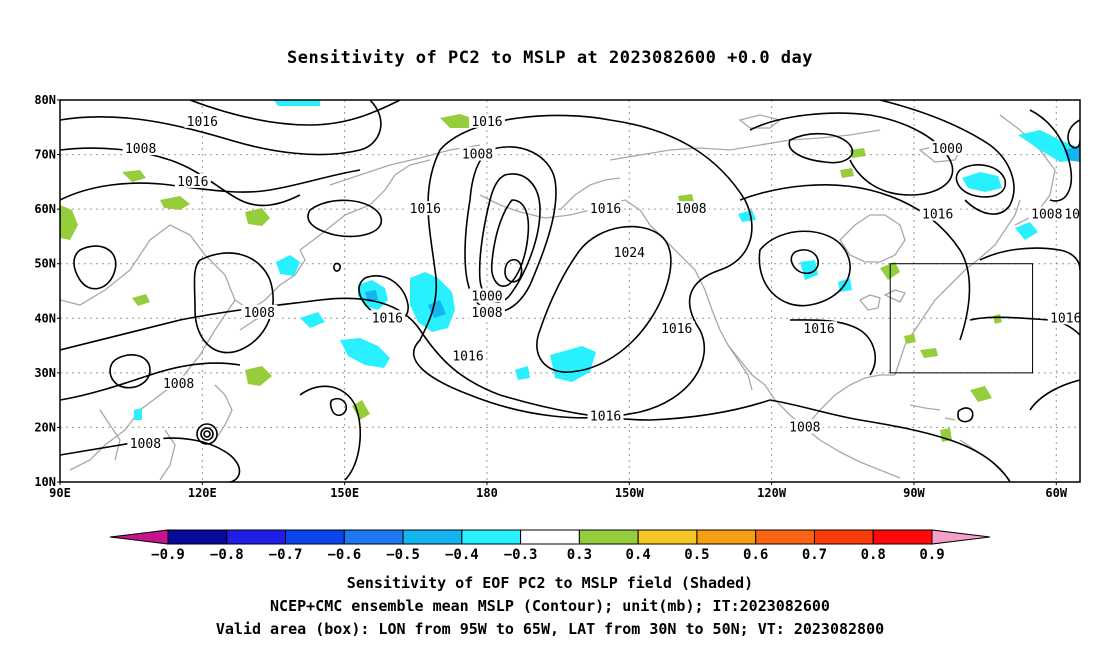 Image resolution: width=1100 pixels, height=650 pixels. I want to click on colorbar-label: 0.7, so click(814, 555).